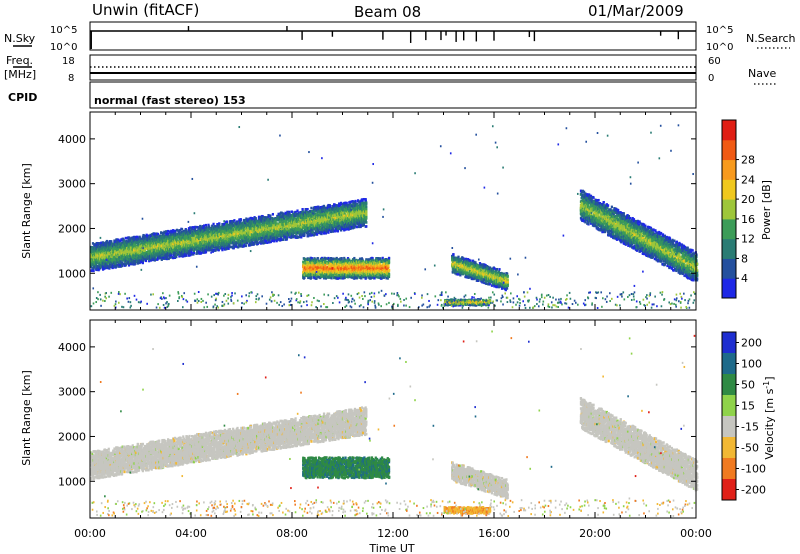 This screenshot has height=554, width=800. I want to click on freq-left-tick-top: 18, so click(68, 61).